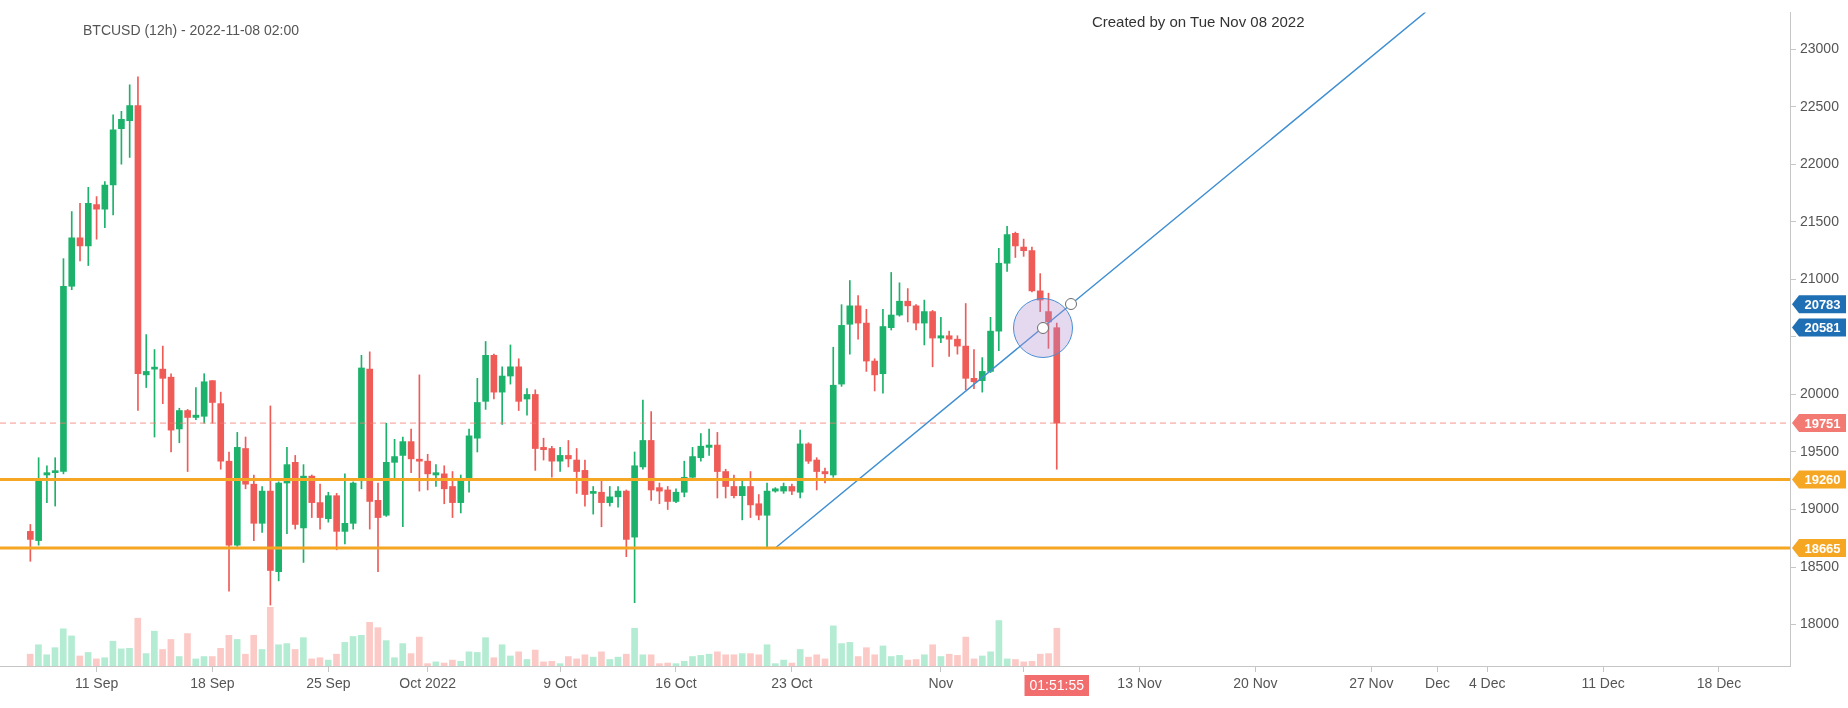  Describe the element at coordinates (1198, 22) in the screenshot. I see `annotation: Created by on Tue Nov 08 2022` at that location.